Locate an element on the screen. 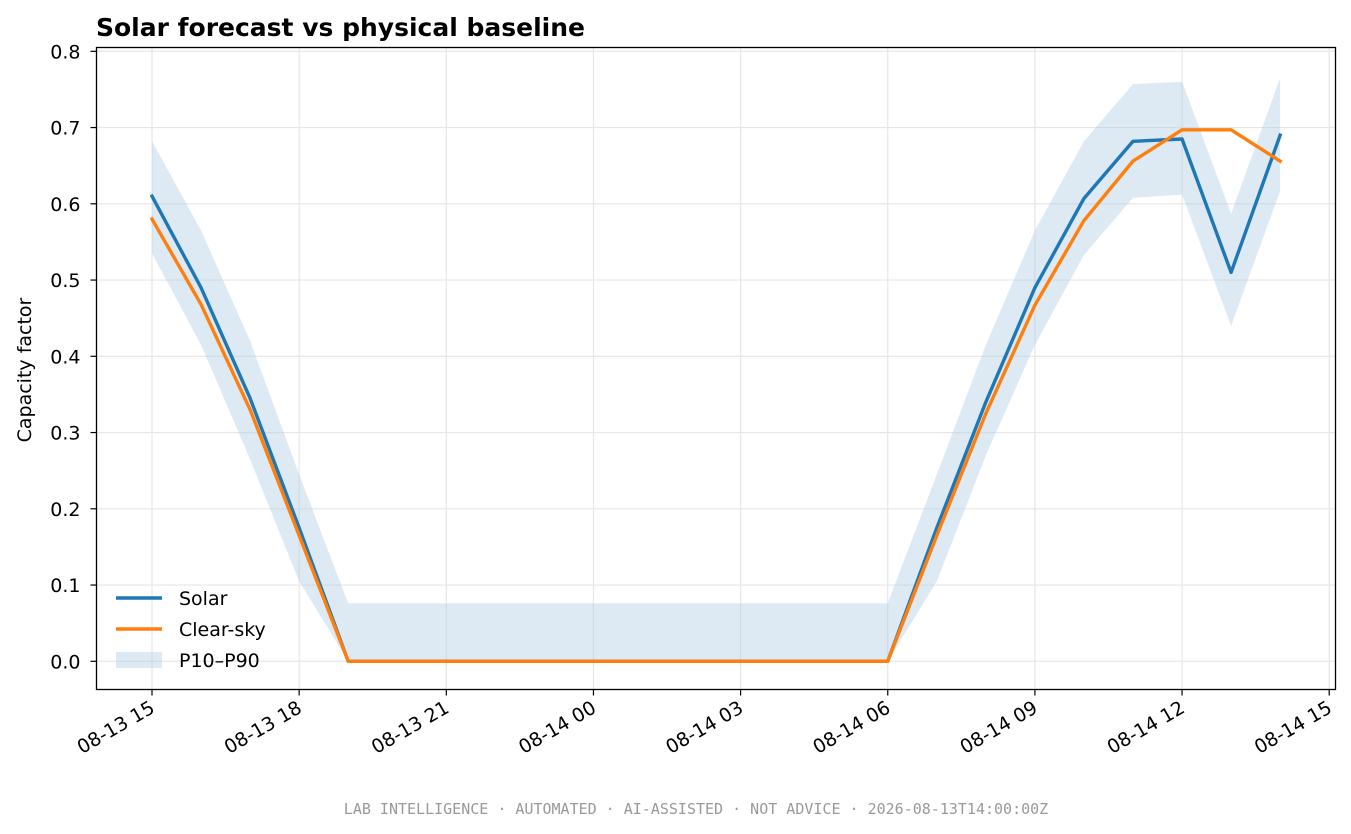  x-tick-label: 08-13 18 is located at coordinates (263, 728).